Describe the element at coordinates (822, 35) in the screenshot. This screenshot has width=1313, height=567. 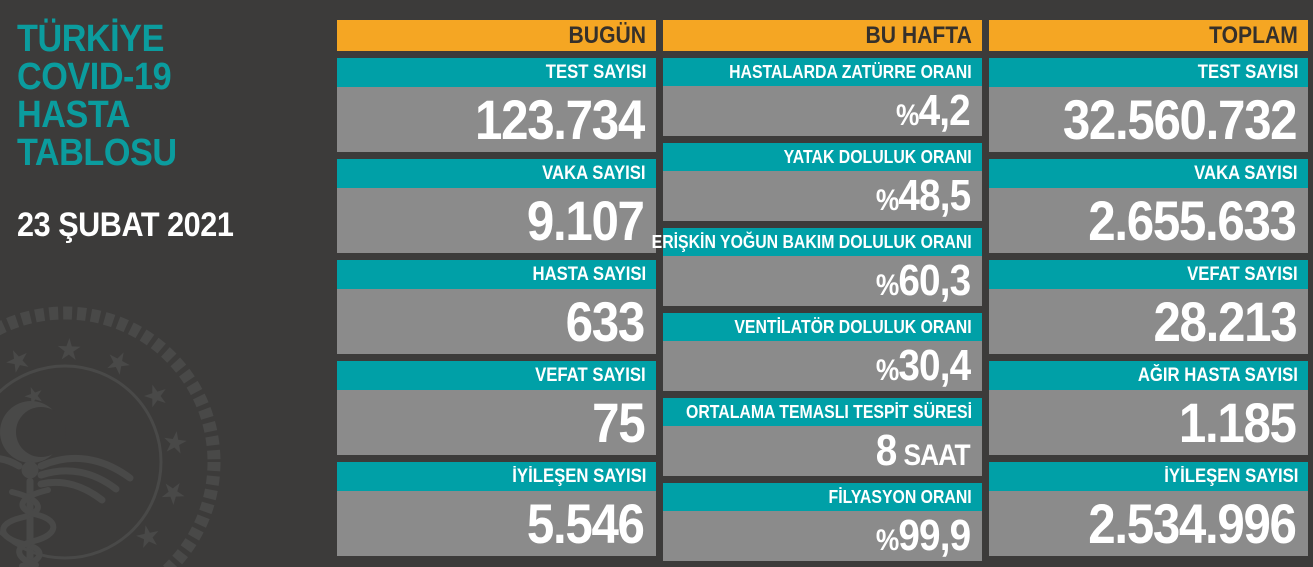
I see `column-header-bu-hafta: BU HAFTA` at that location.